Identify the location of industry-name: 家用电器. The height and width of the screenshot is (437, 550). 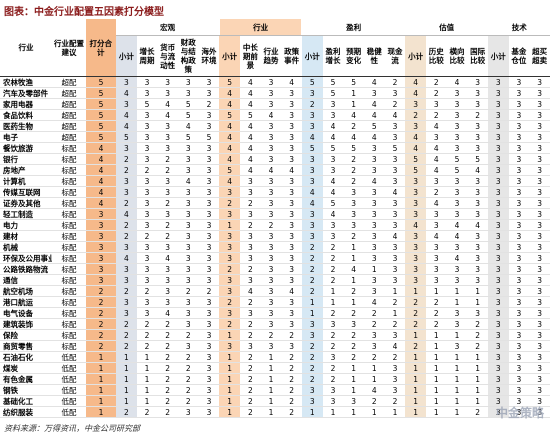
(26, 104).